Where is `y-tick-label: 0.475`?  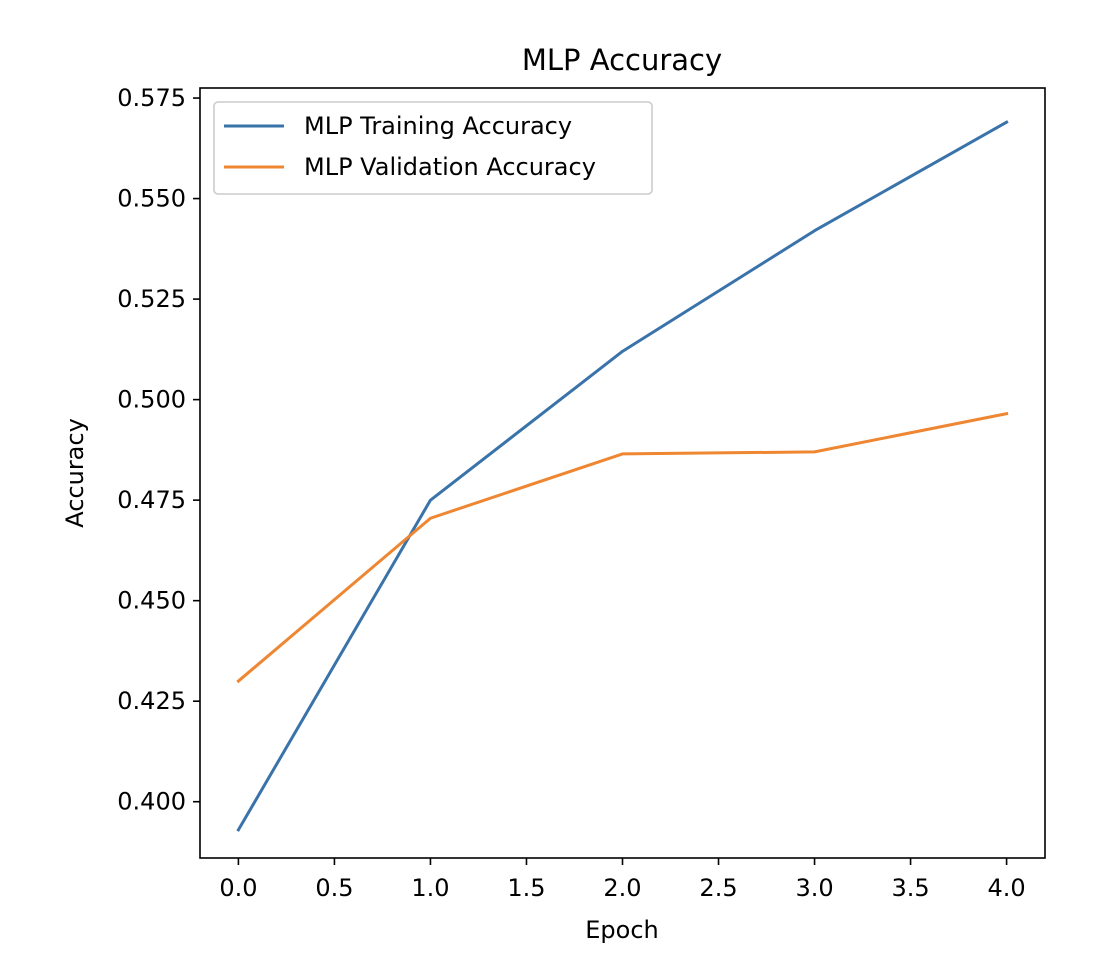 y-tick-label: 0.475 is located at coordinates (151, 500).